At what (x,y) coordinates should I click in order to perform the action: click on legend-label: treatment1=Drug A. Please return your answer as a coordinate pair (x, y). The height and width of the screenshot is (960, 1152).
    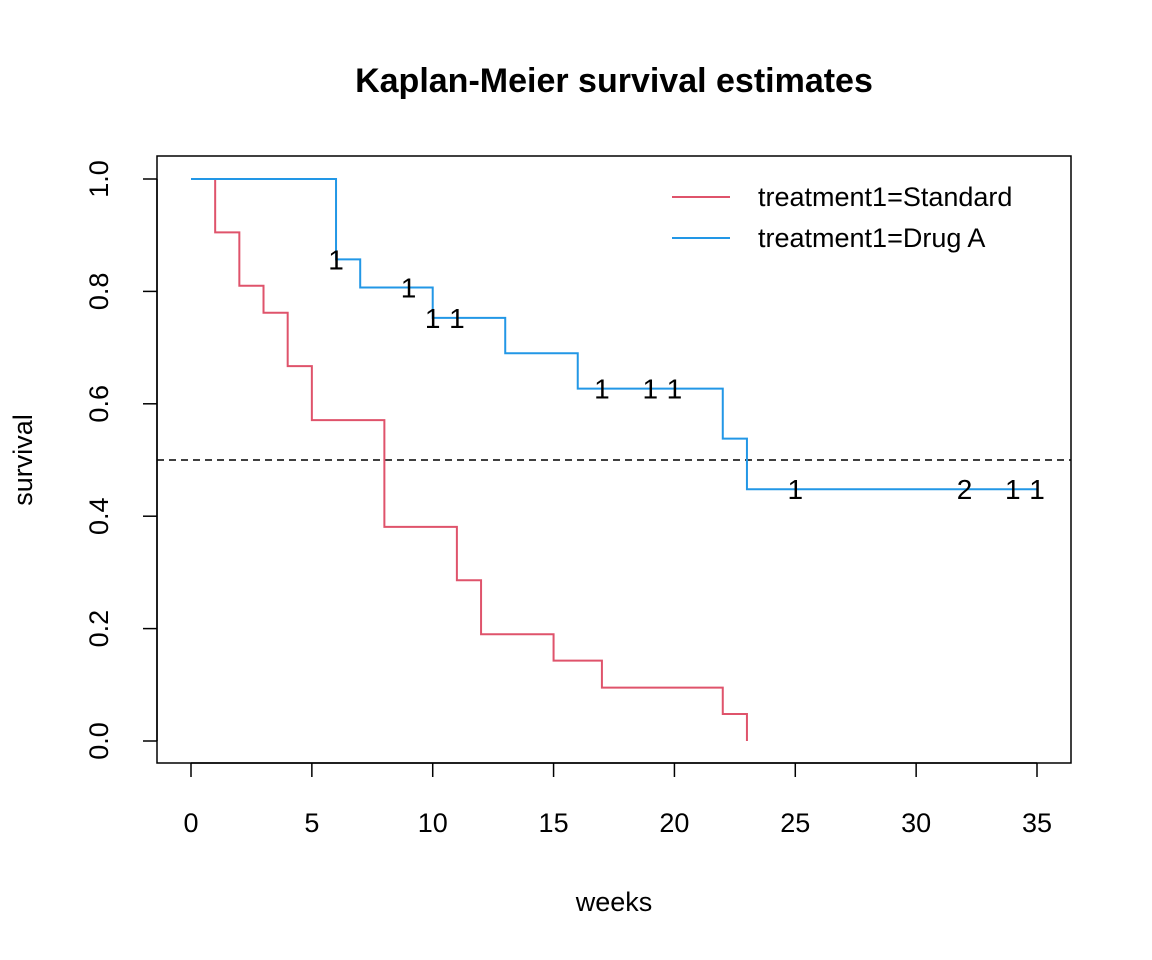
    Looking at the image, I should click on (871, 238).